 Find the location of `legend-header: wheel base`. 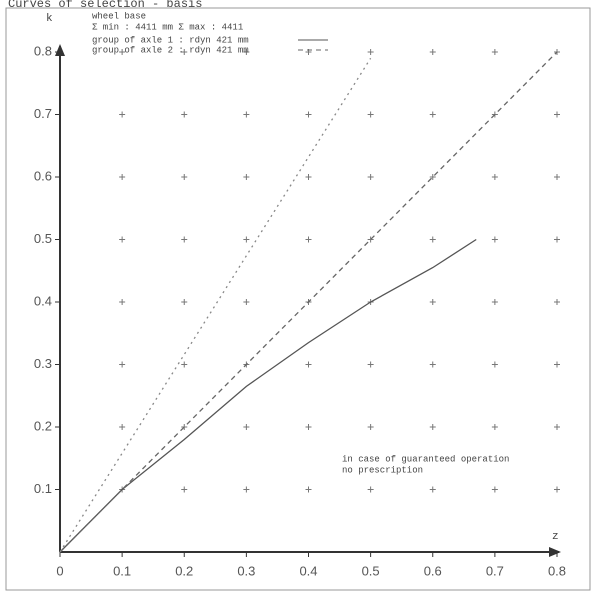

legend-header: wheel base is located at coordinates (119, 16).